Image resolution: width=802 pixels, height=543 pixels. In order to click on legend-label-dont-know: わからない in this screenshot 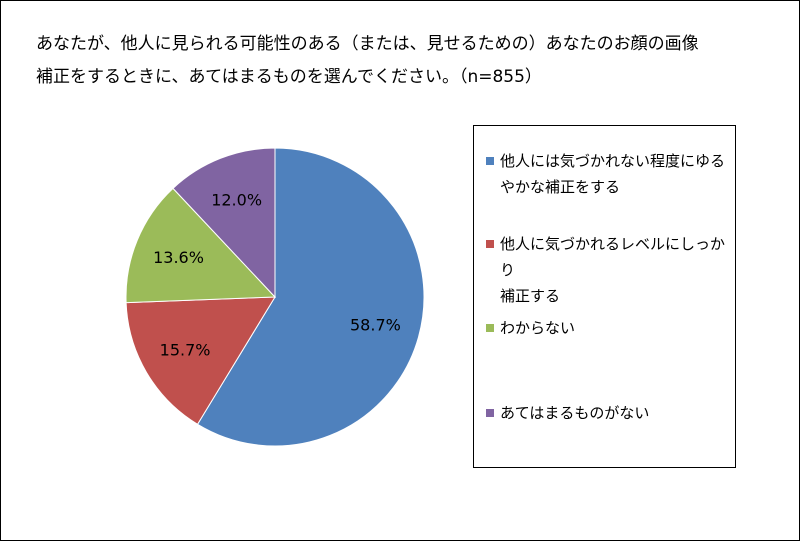, I will do `click(538, 328)`.